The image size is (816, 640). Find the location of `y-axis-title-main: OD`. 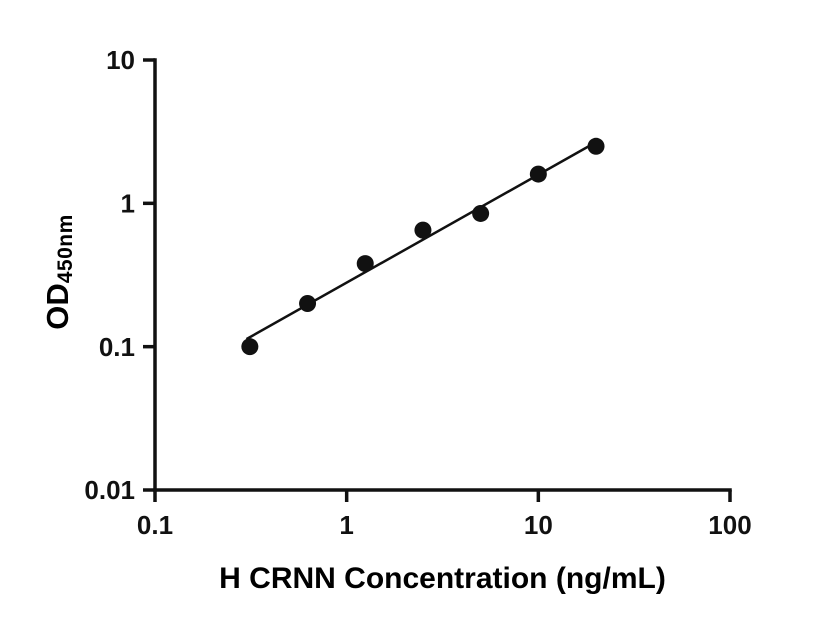

y-axis-title-main: OD is located at coordinates (57, 306).